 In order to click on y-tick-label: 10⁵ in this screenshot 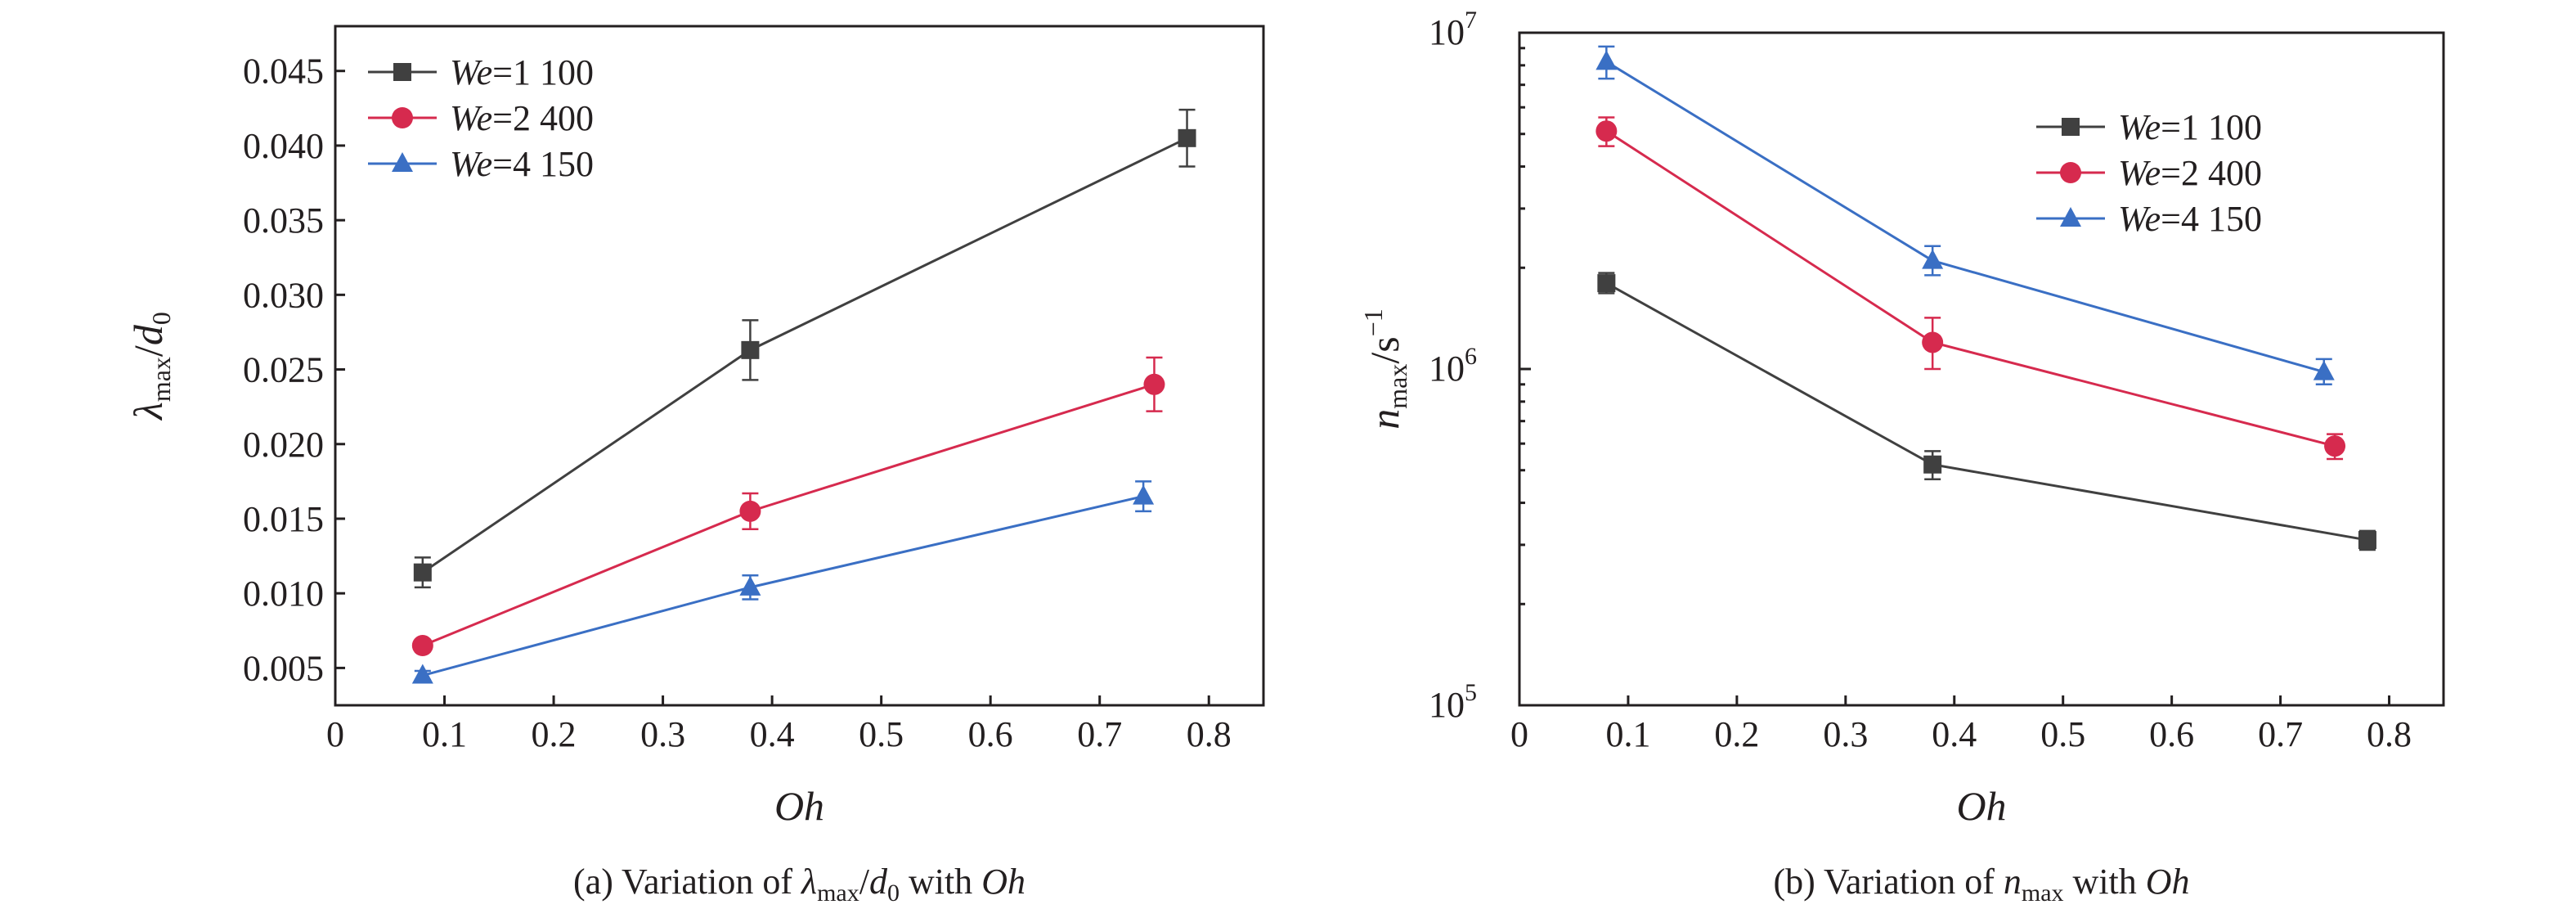, I will do `click(1453, 702)`.